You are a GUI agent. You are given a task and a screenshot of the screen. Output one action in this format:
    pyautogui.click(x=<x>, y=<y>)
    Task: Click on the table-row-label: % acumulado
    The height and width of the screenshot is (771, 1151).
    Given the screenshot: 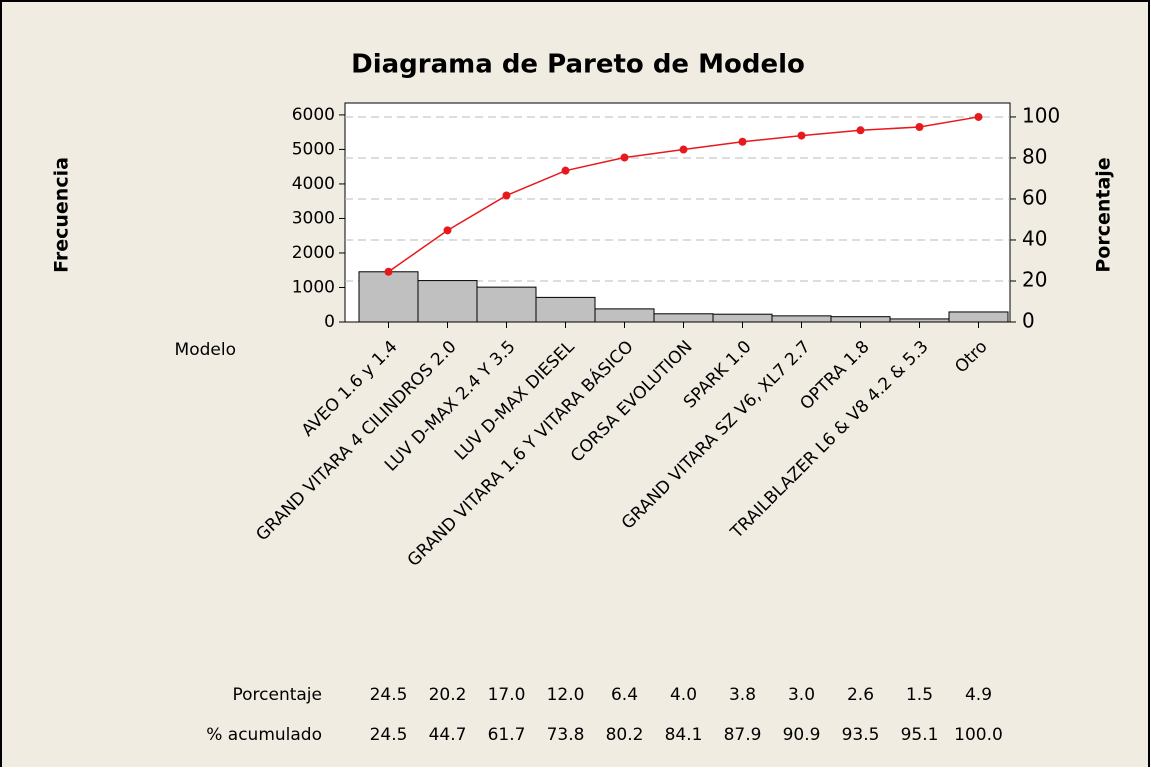 What is the action you would take?
    pyautogui.click(x=264, y=735)
    